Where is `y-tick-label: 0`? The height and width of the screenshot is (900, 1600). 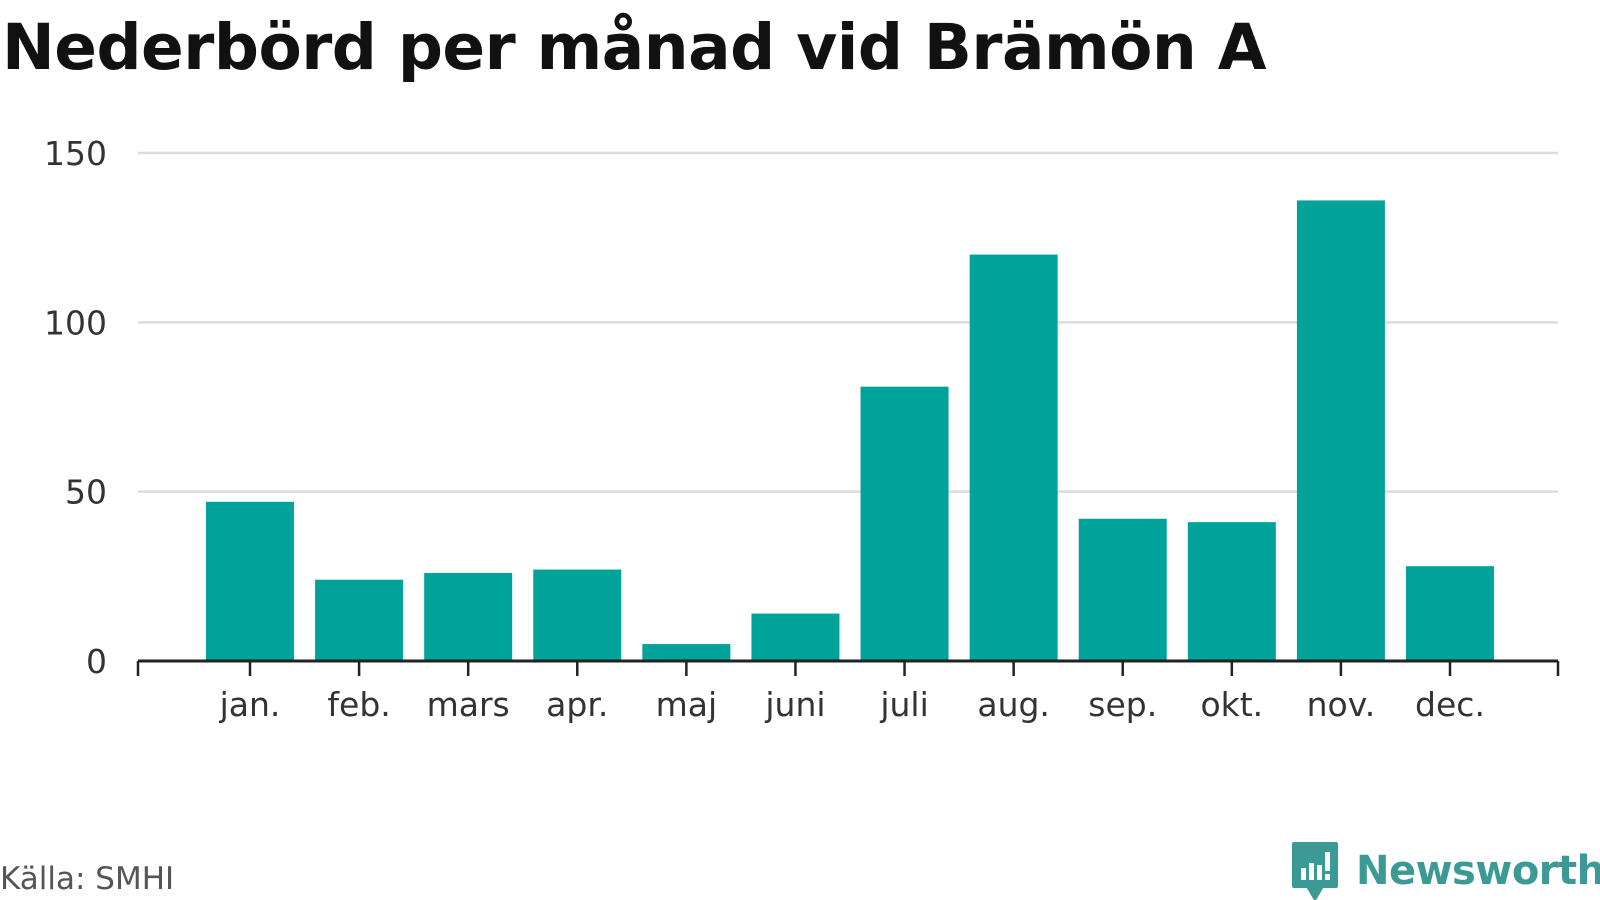
y-tick-label: 0 is located at coordinates (96, 661).